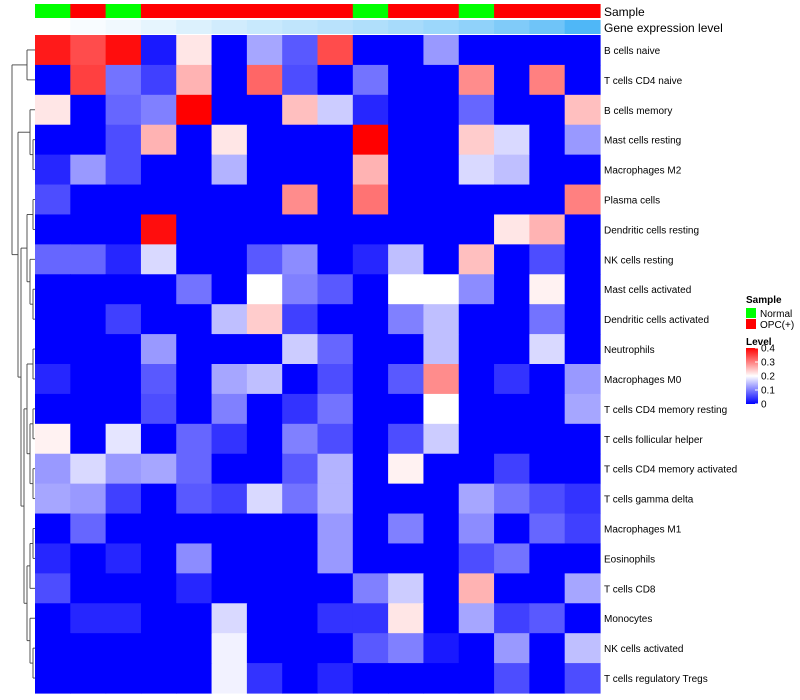  Describe the element at coordinates (643, 81) in the screenshot. I see `row-label: T cells CD4 naive` at that location.